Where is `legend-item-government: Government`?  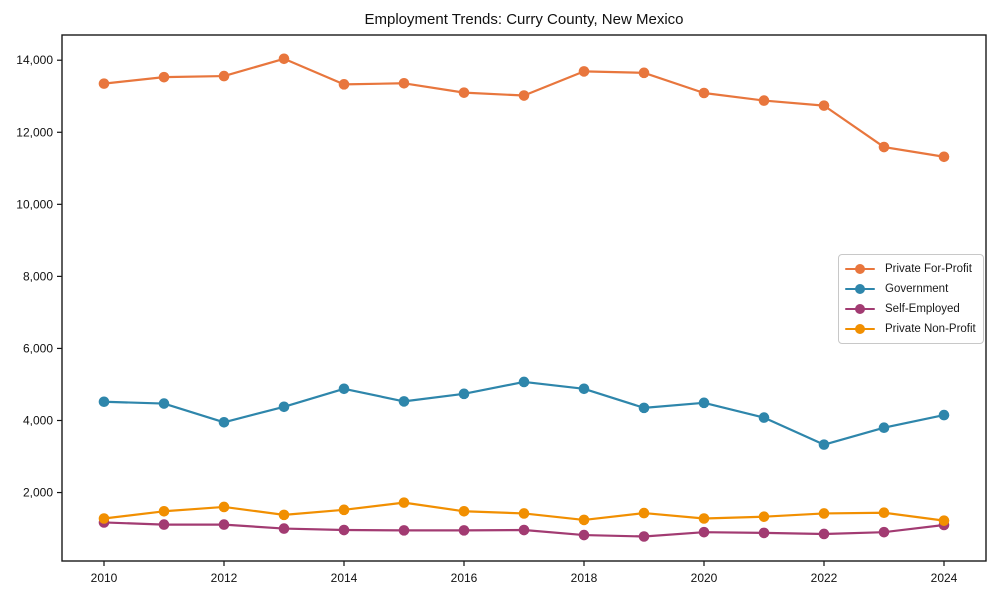 legend-item-government: Government is located at coordinates (910, 289).